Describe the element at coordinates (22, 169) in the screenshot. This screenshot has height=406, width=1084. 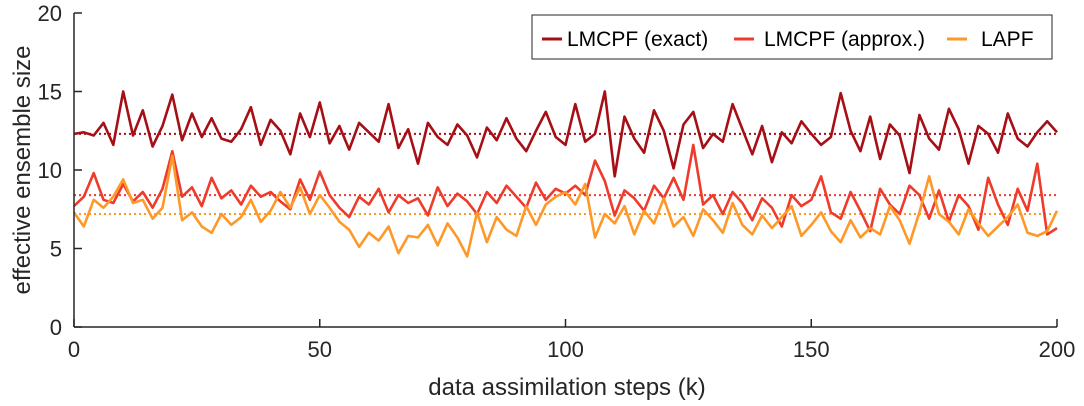
I see `y-axis-label: effective ensemble size` at that location.